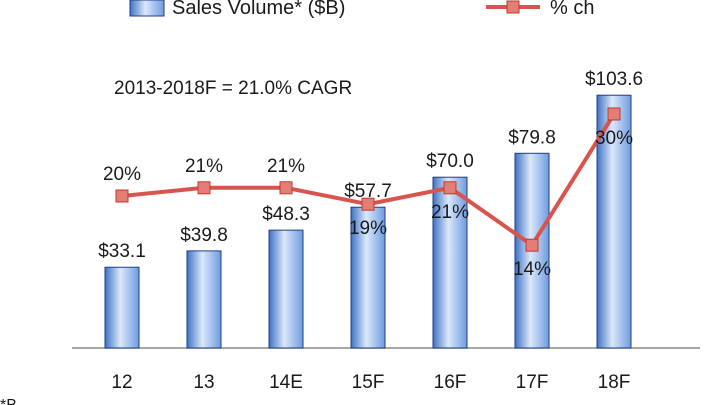 This screenshot has height=405, width=720. Describe the element at coordinates (614, 221) in the screenshot. I see `bar-18F` at that location.